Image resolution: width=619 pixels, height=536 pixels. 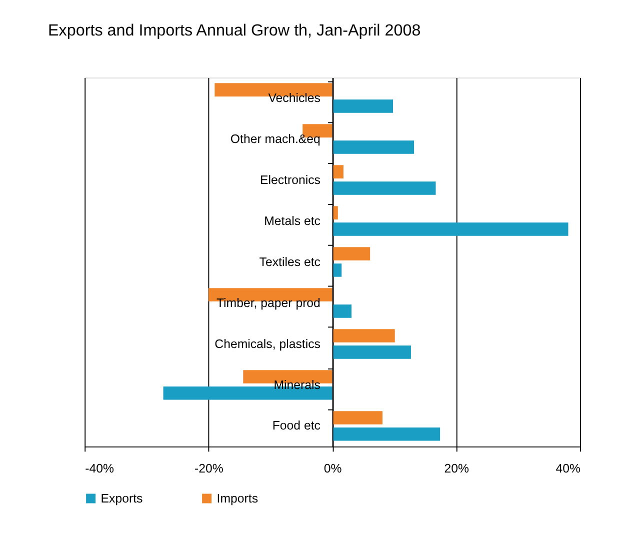 I want to click on x-tick-label: 0%, so click(x=333, y=469).